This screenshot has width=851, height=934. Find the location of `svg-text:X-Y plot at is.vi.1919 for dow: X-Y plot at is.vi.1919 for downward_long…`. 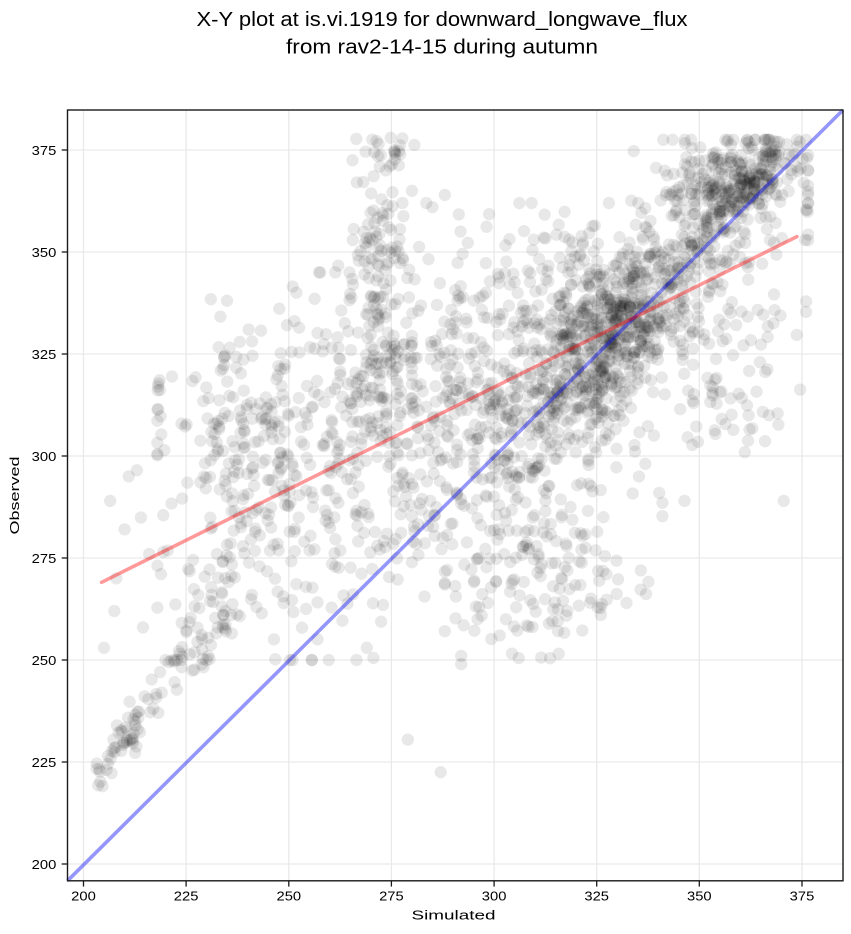

svg-text:X-Y plot at is.vi.1919 for dow: X-Y plot at is.vi.1919 for downward_long… is located at coordinates (442, 20).